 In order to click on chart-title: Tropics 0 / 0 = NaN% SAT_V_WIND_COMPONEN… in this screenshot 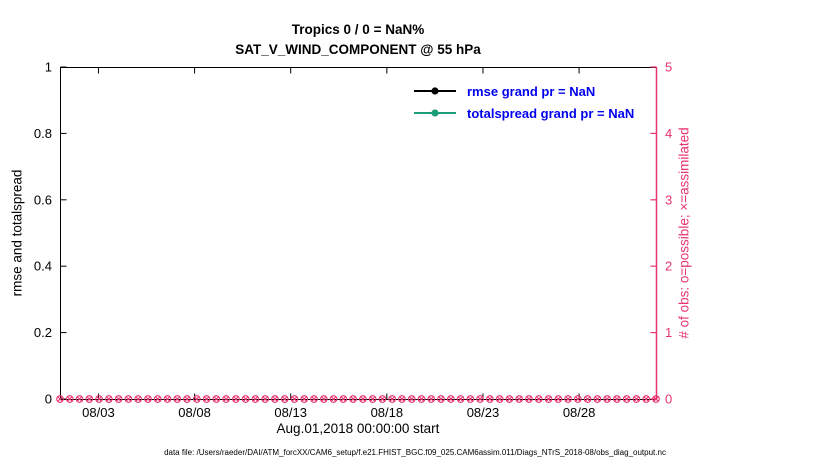, I will do `click(358, 40)`.